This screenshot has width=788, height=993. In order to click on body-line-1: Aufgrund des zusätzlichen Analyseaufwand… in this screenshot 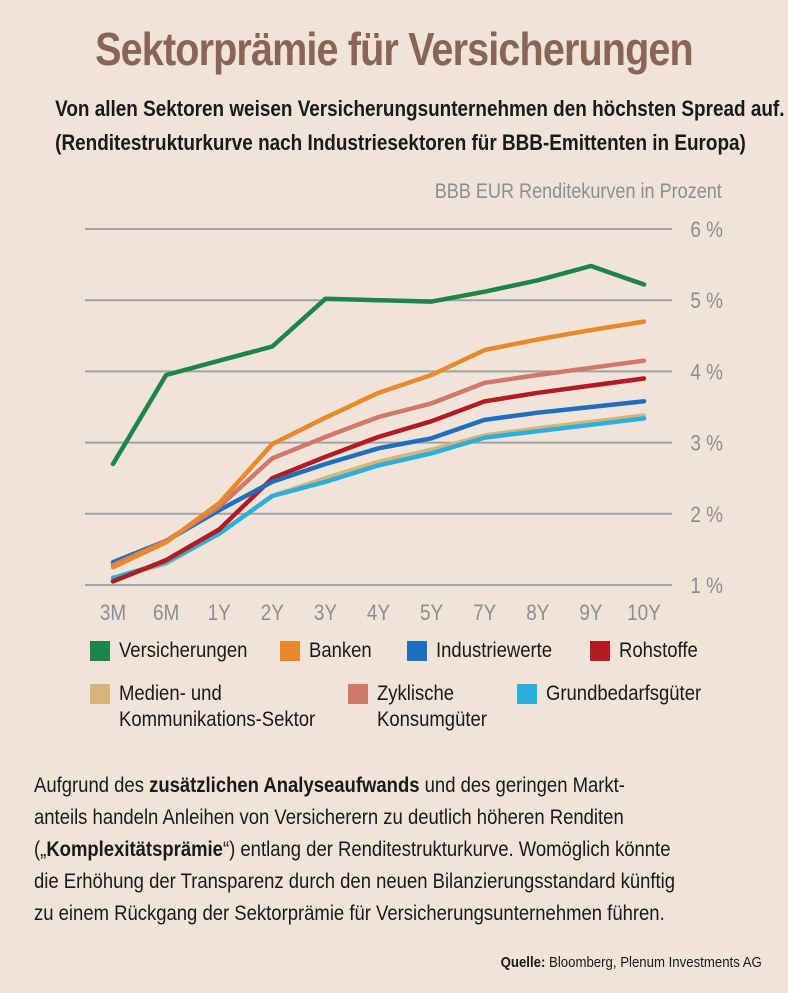, I will do `click(329, 785)`.